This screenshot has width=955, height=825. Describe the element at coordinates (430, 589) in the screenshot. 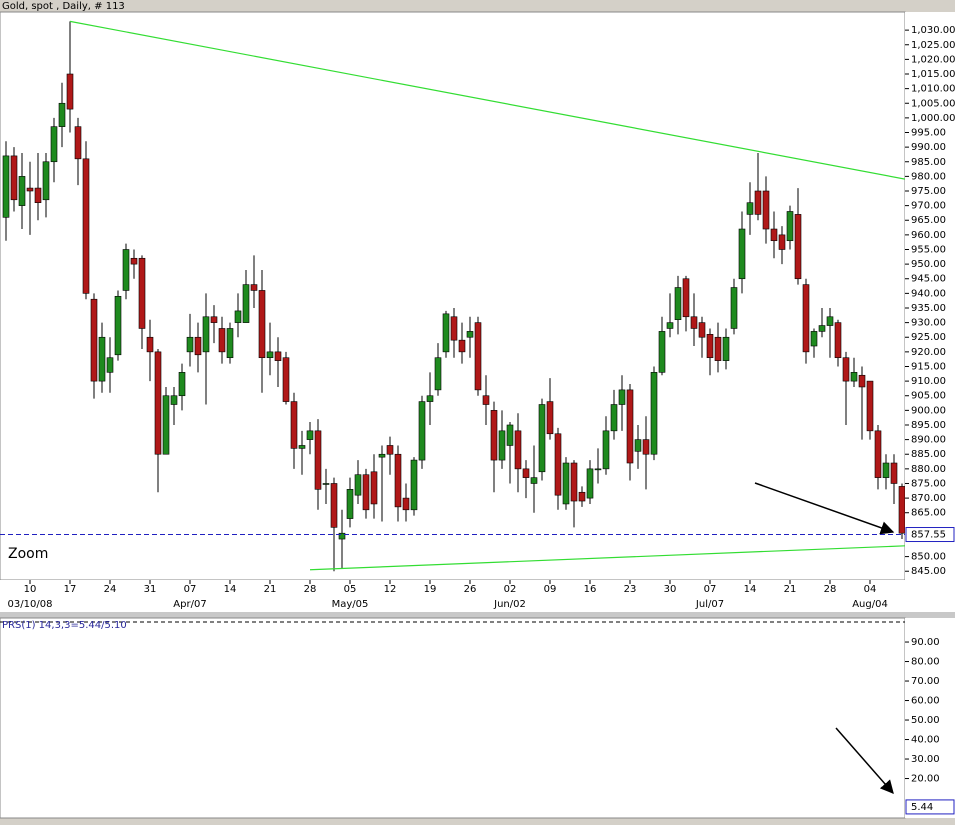

I see `x-tick-label: 19` at that location.